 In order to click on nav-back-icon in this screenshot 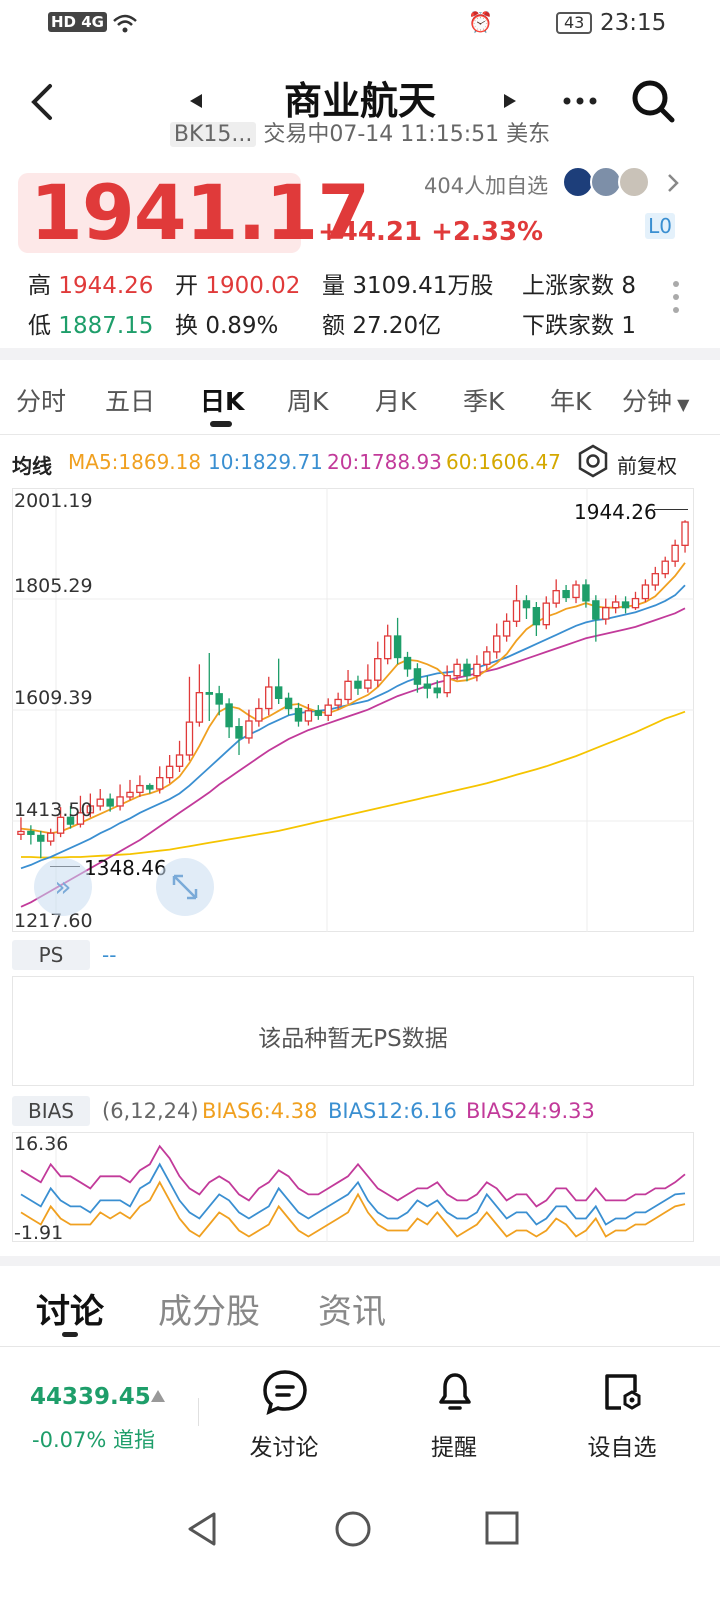, I will do `click(202, 1529)`.